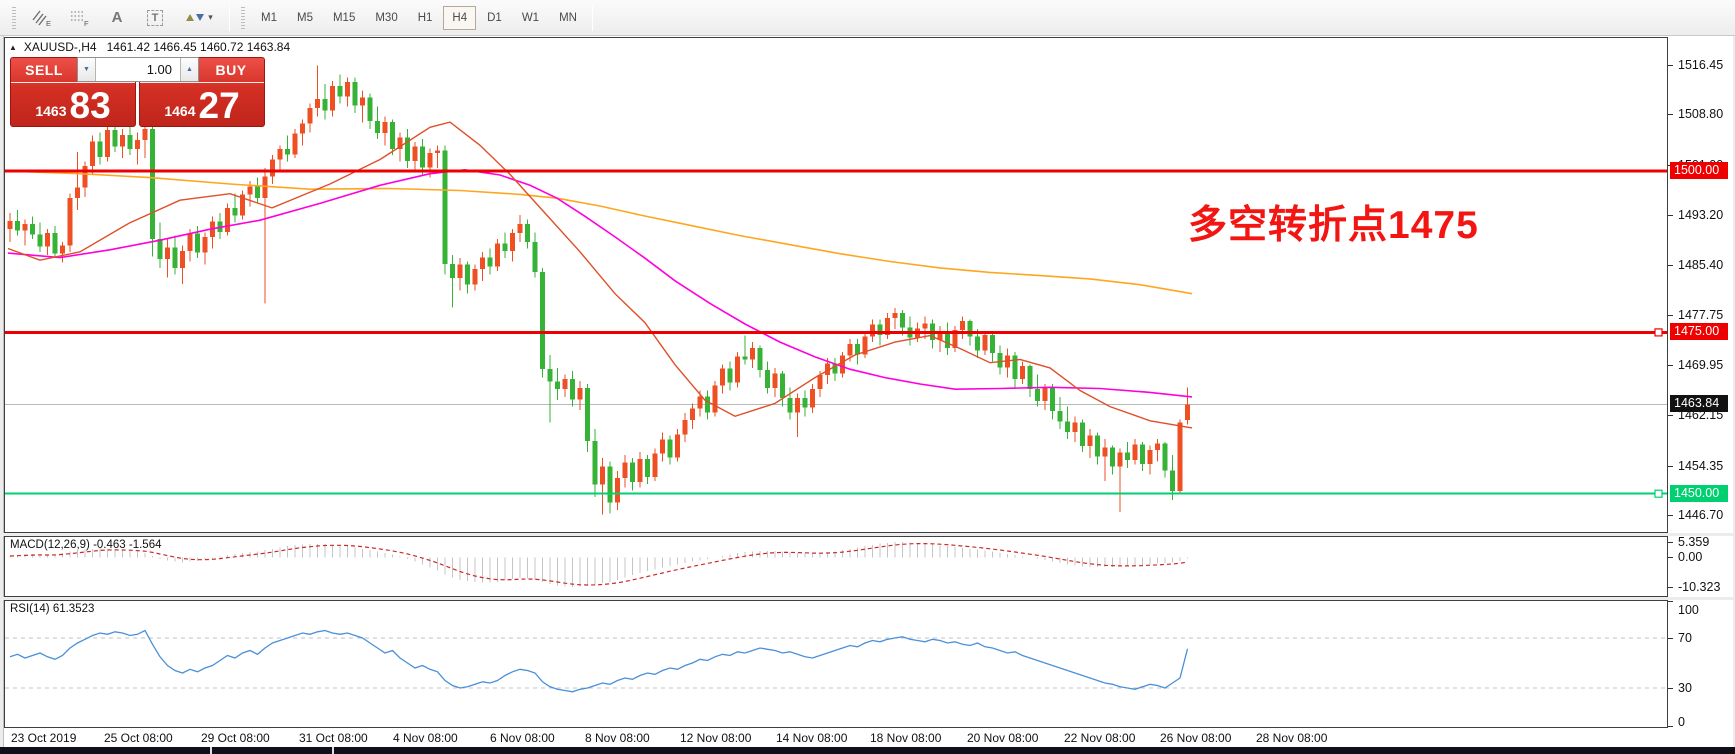  What do you see at coordinates (1292, 738) in the screenshot?
I see `date-tick-label: 28 Nov 08:00` at bounding box center [1292, 738].